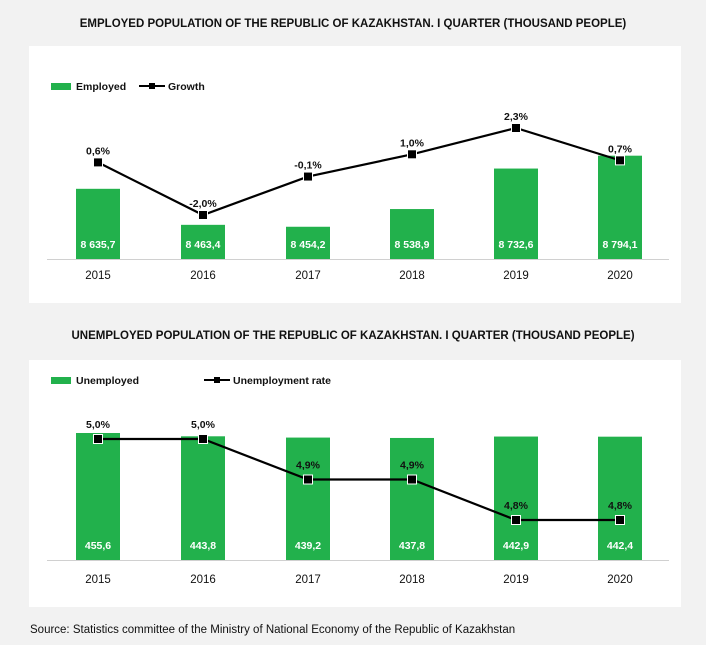 The image size is (706, 645). What do you see at coordinates (412, 546) in the screenshot?
I see `bar-value-label: 437,8` at bounding box center [412, 546].